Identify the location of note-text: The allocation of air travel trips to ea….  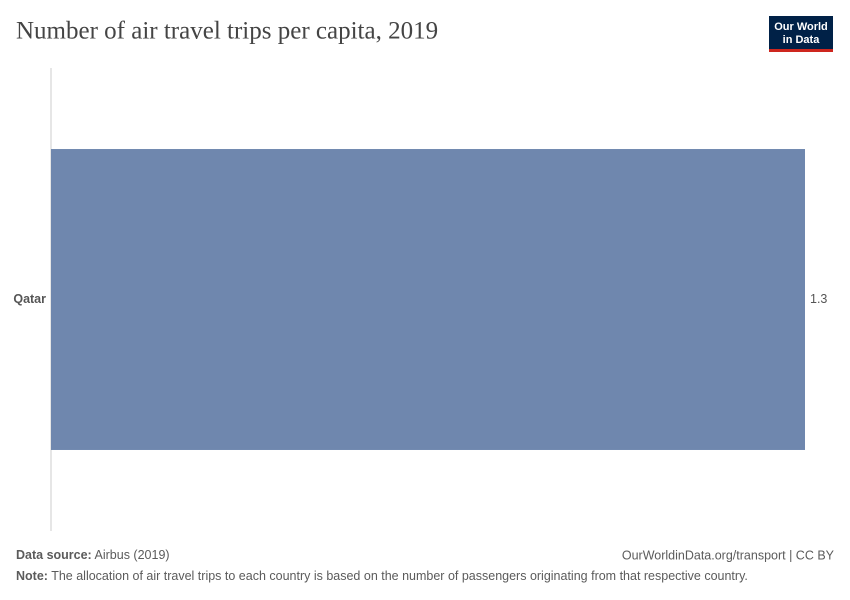
(399, 576).